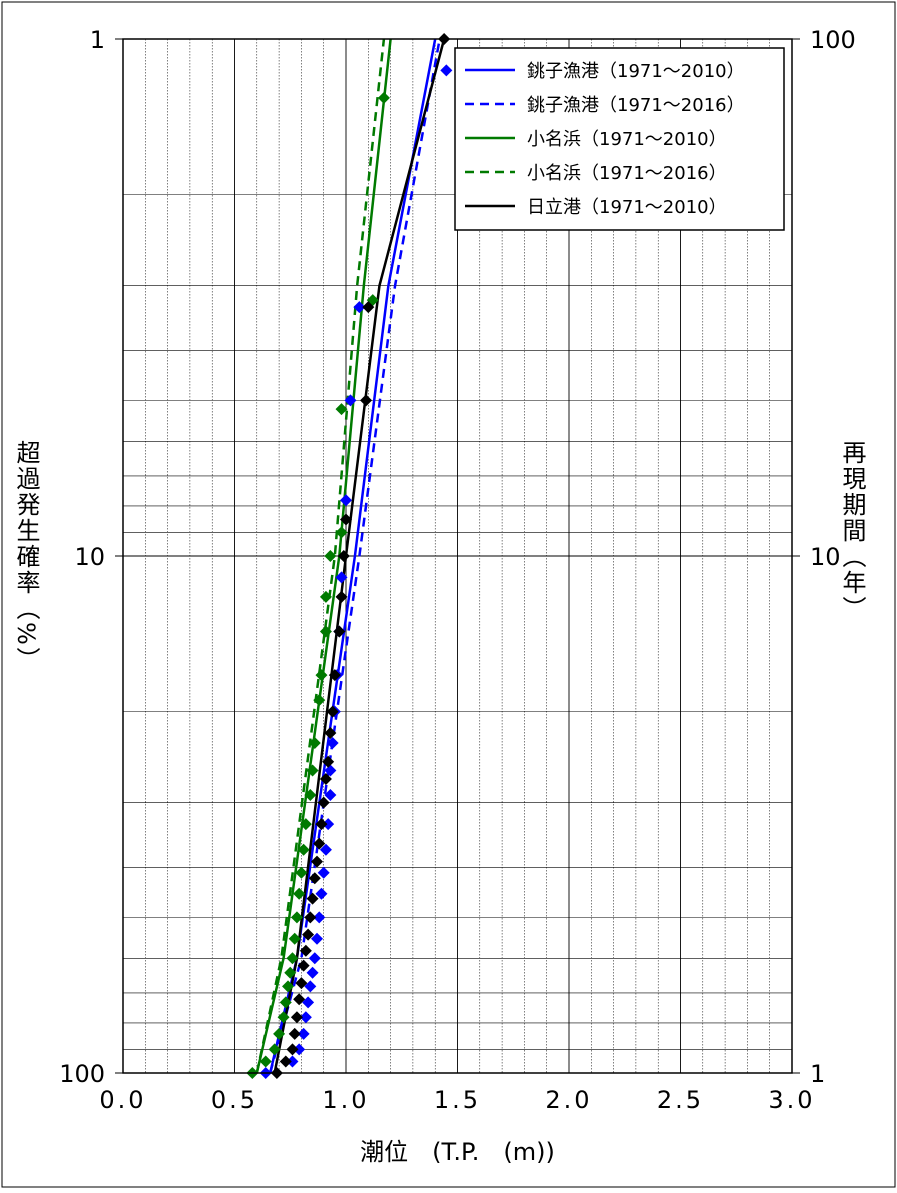  I want to click on y-tick-label-right: 100, so click(833, 40).